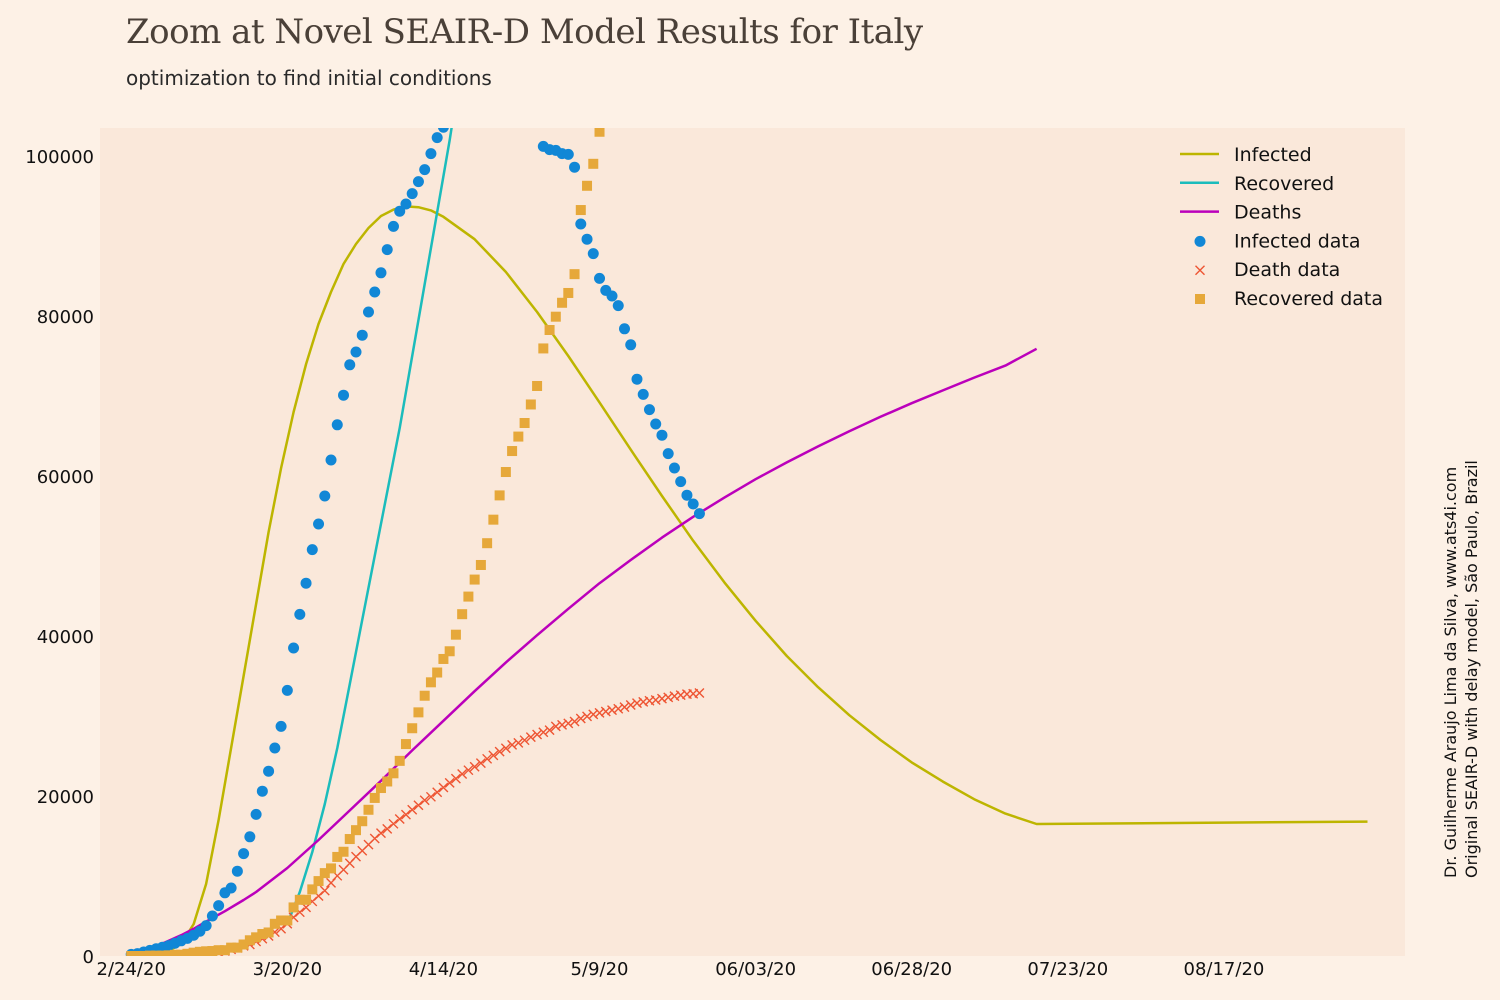  I want to click on x-tick-label: 2/24/20, so click(131, 969).